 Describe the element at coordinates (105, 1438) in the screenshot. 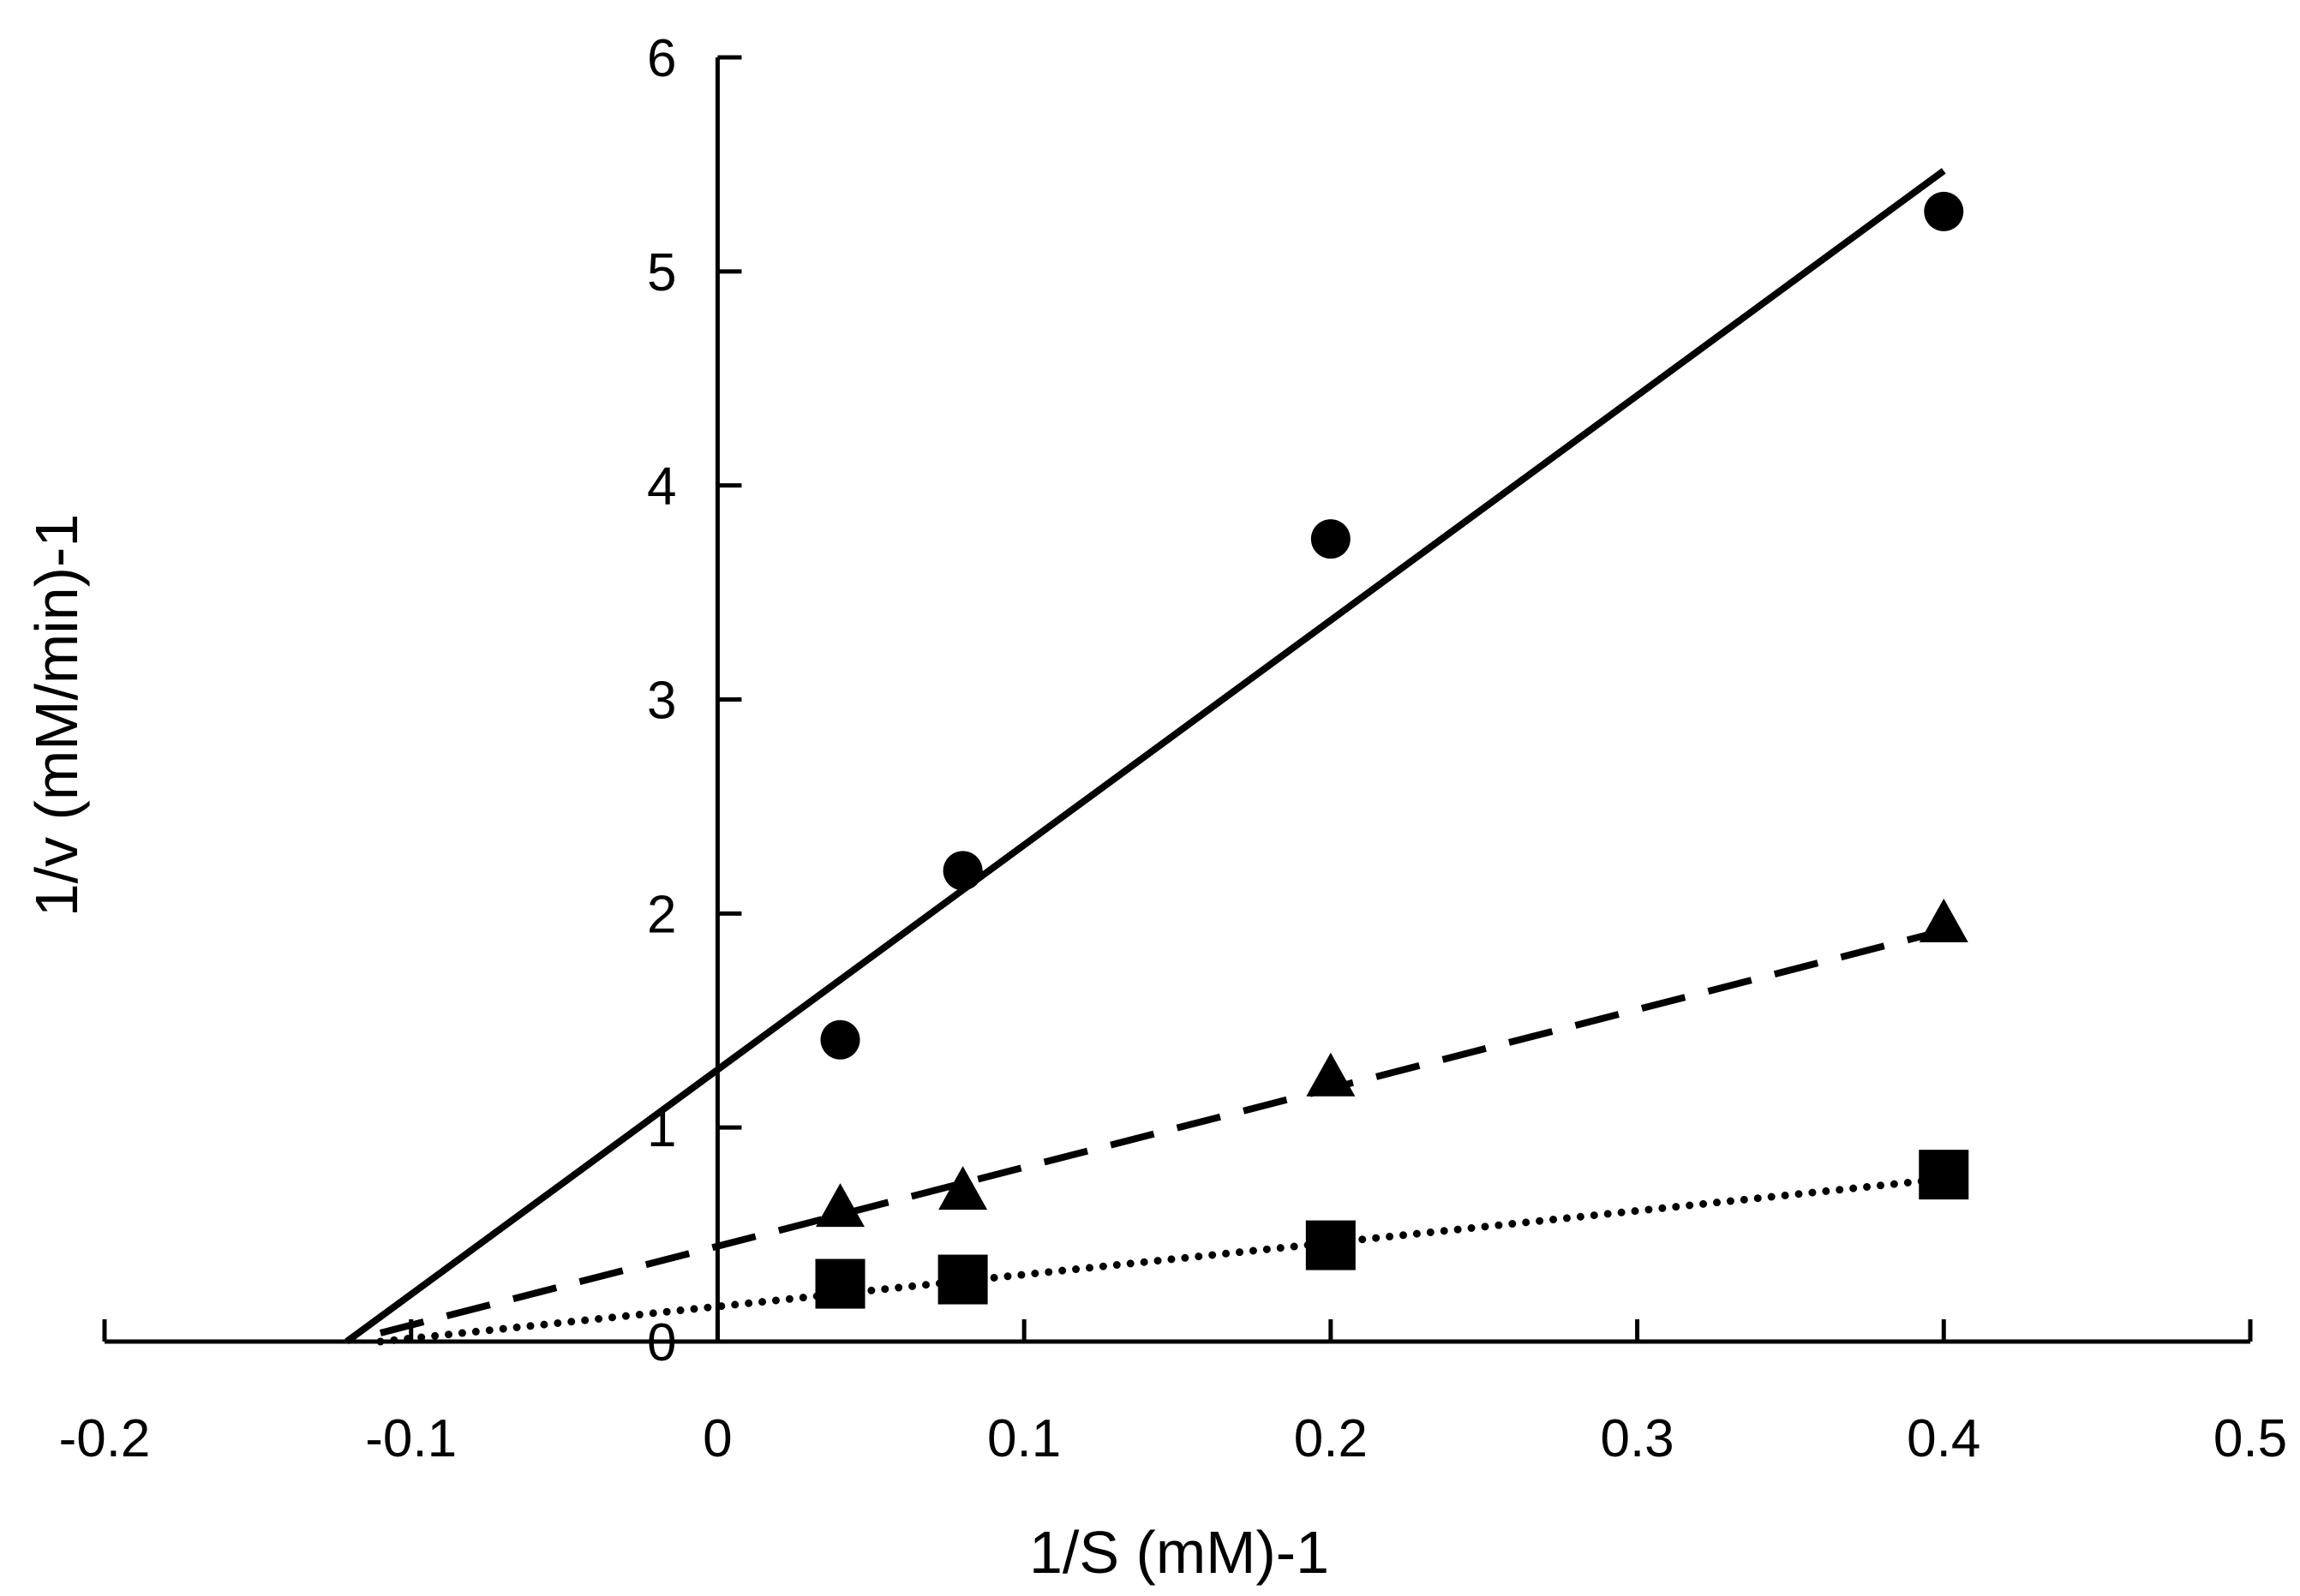

I see `x-tick-label: -0.2` at that location.